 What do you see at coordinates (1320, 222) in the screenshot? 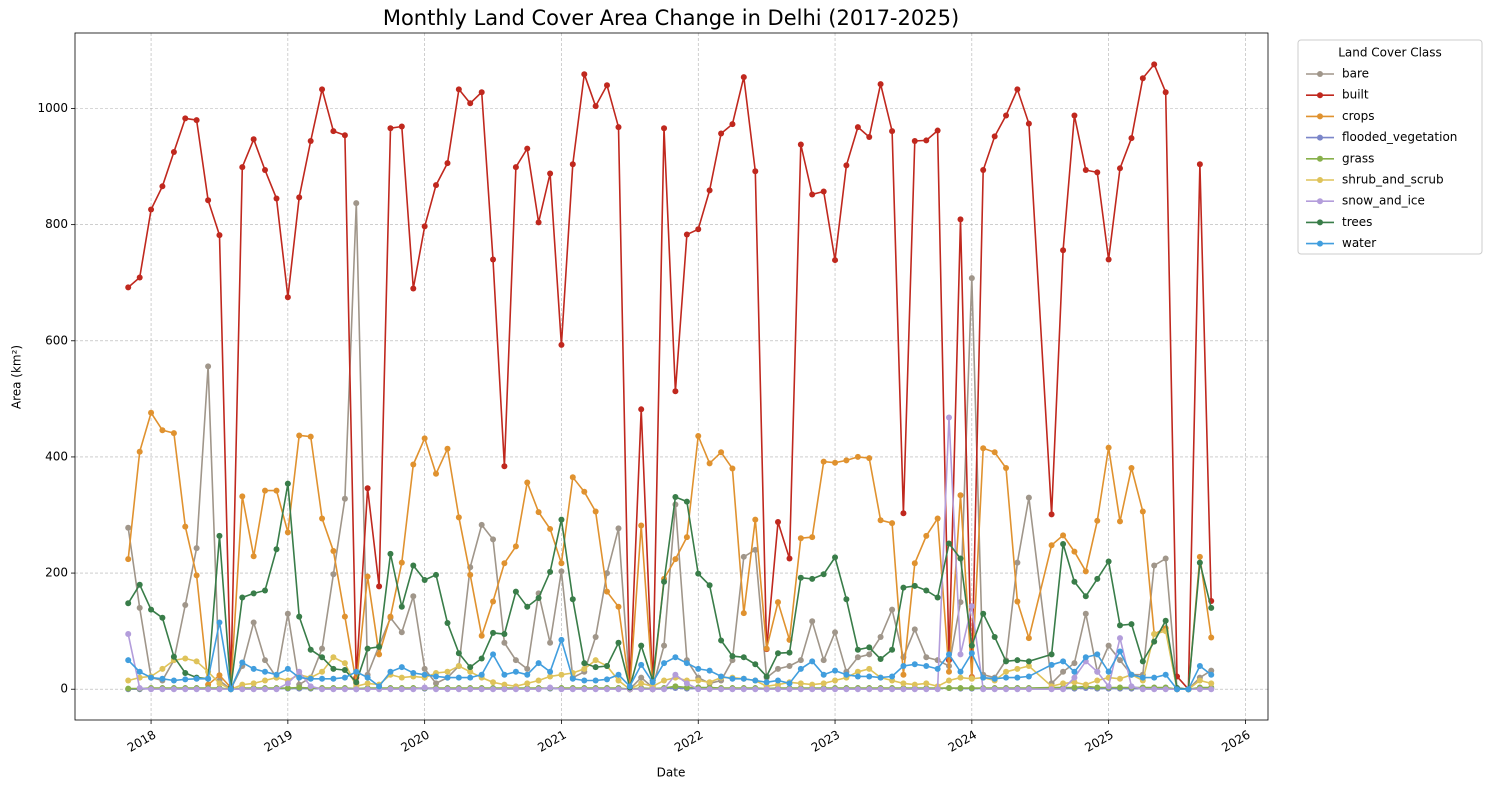
I see `legend-marker` at bounding box center [1320, 222].